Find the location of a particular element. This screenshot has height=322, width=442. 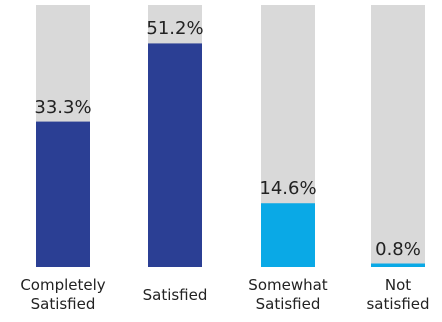

value-label: 51.2% is located at coordinates (175, 29).